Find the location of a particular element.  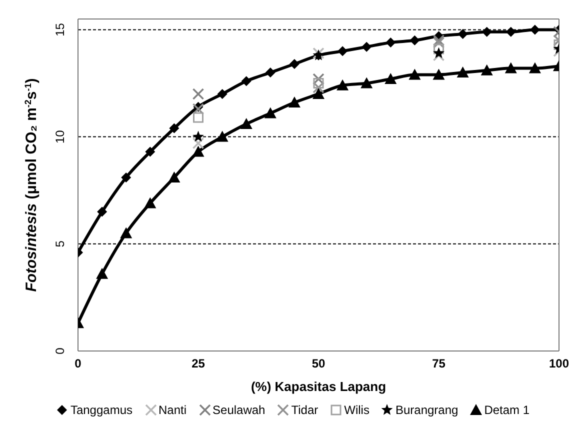

legend-label: Wilis is located at coordinates (357, 410).